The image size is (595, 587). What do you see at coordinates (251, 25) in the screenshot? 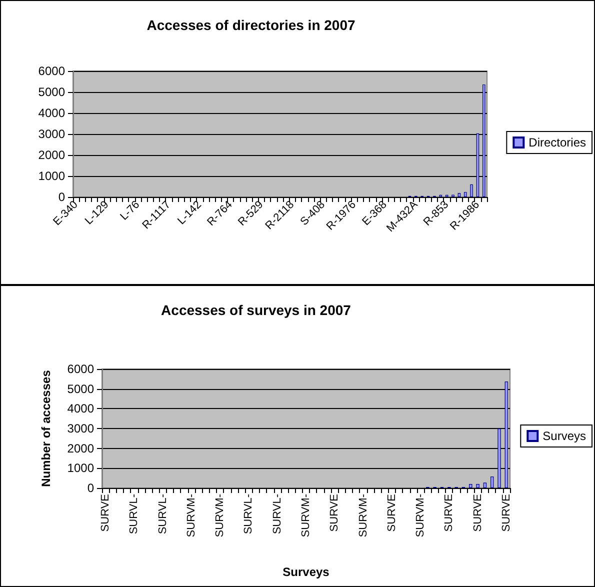
I see `chart-title: Accesses of directories in 2007` at bounding box center [251, 25].